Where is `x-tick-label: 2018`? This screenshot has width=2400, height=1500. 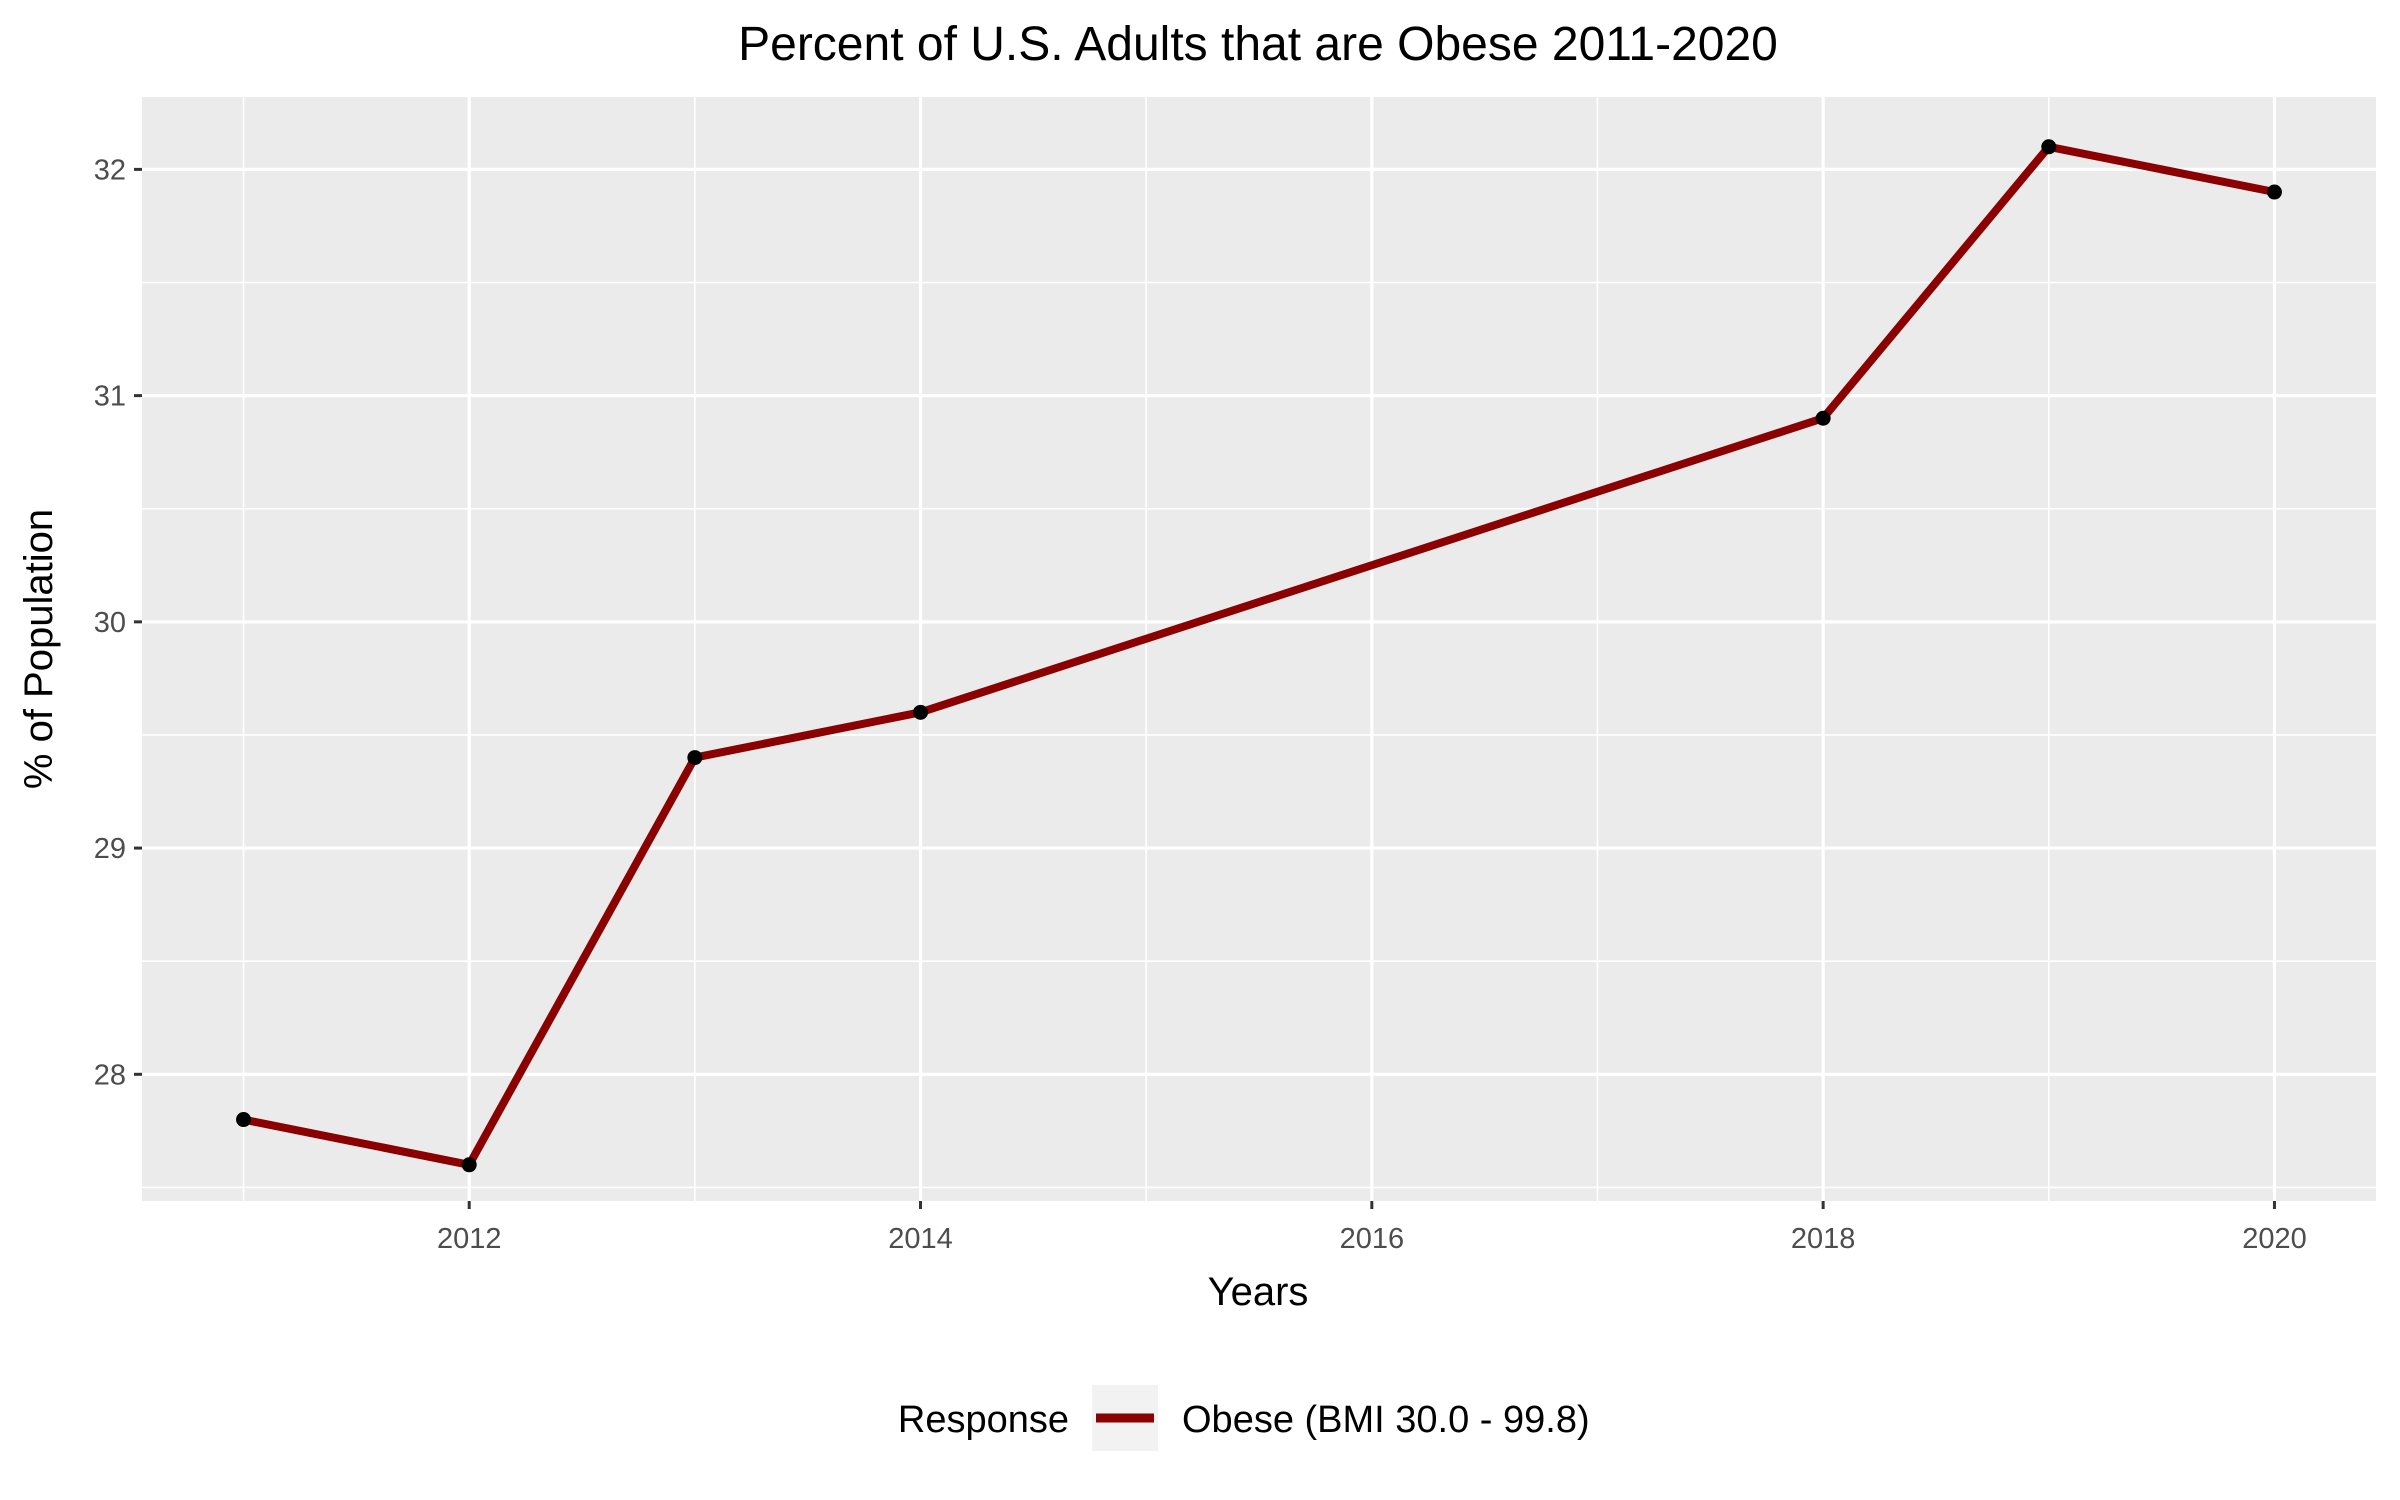 x-tick-label: 2018 is located at coordinates (1823, 1239).